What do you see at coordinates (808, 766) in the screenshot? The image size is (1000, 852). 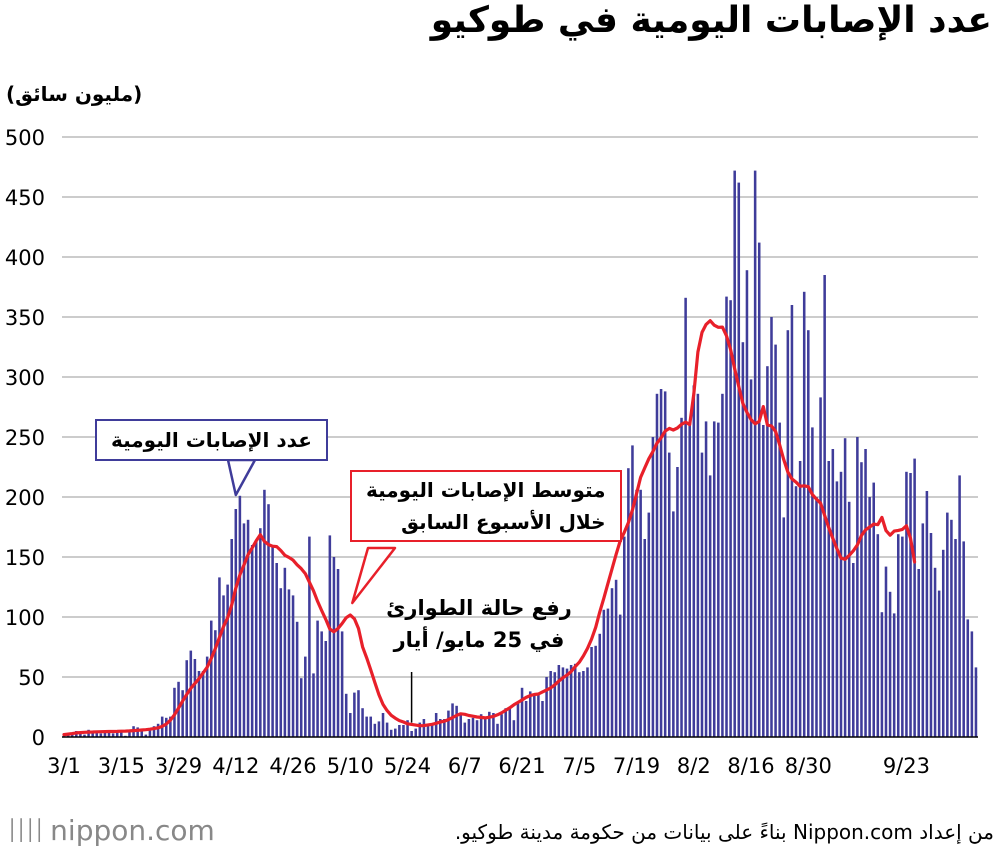 I see `x-tick-label-13: 8/30` at bounding box center [808, 766].